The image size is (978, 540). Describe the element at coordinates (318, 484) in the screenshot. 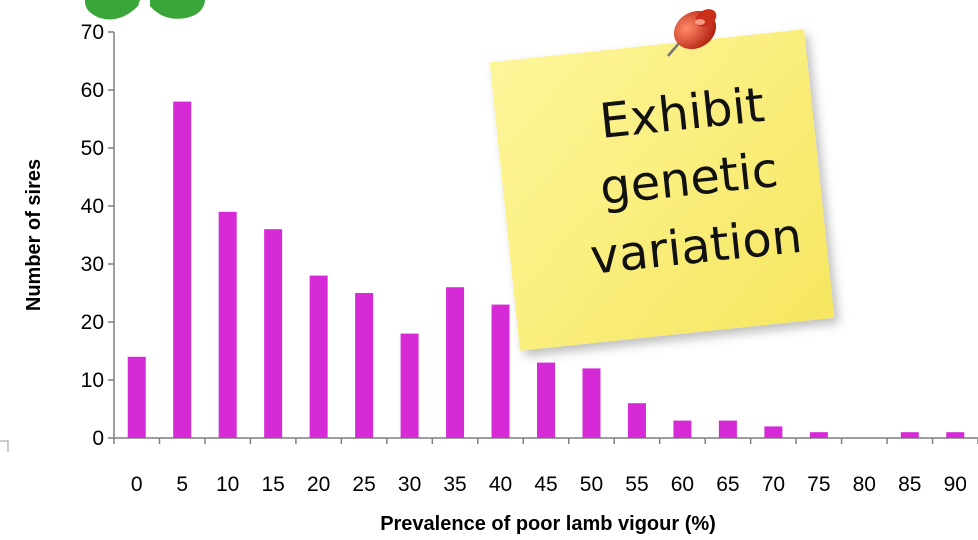

I see `x-tick-label: 20` at that location.